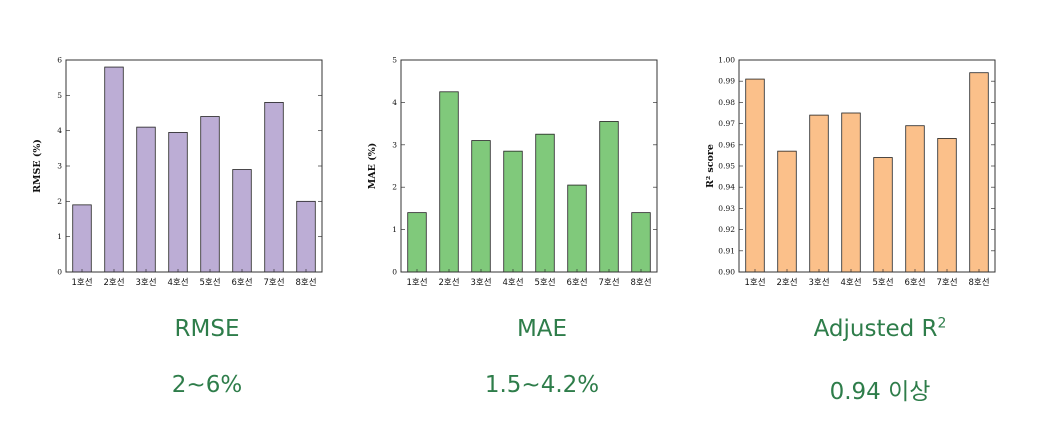  What do you see at coordinates (372, 166) in the screenshot?
I see `mae-y-axis-label: MAE (%)` at bounding box center [372, 166].